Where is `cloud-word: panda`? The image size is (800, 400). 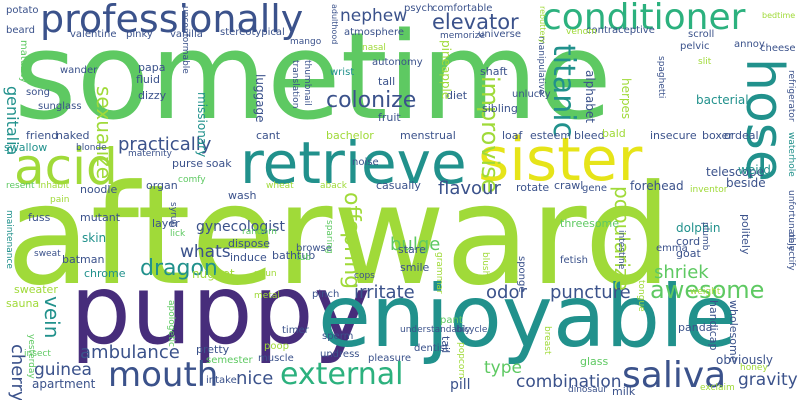 cloud-word: panda is located at coordinates (695, 327).